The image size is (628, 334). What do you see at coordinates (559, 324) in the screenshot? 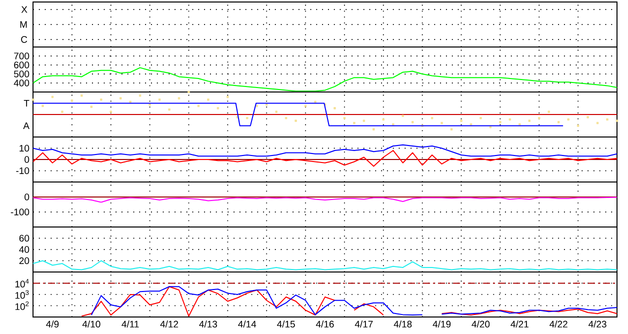
I see `x-tick-label: 4/22` at bounding box center [559, 324].